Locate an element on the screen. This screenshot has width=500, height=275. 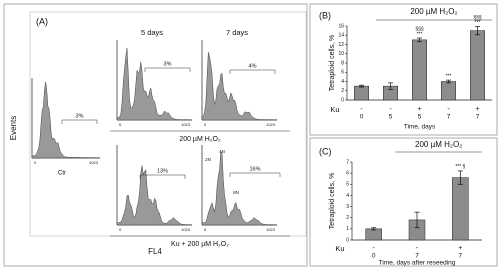
column-label: 5 days is located at coordinates (152, 32).